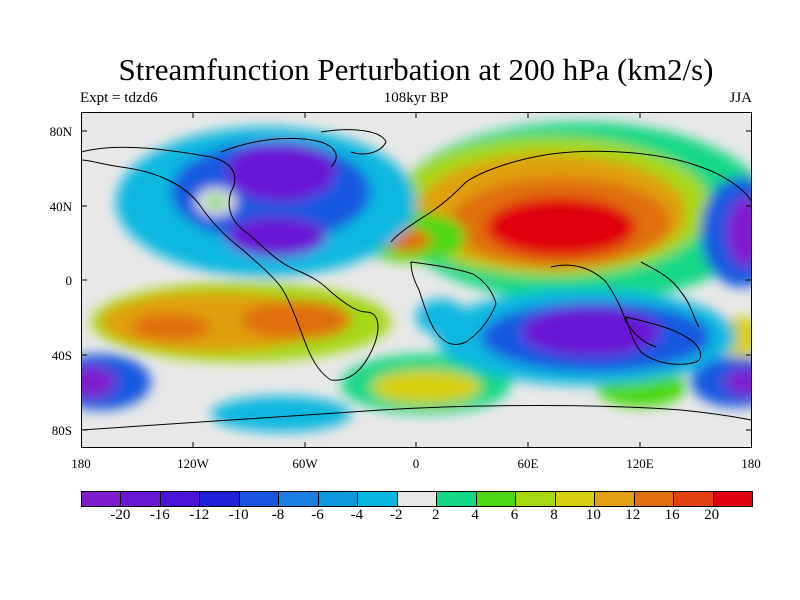  I want to click on colorbar-label: -8, so click(278, 515).